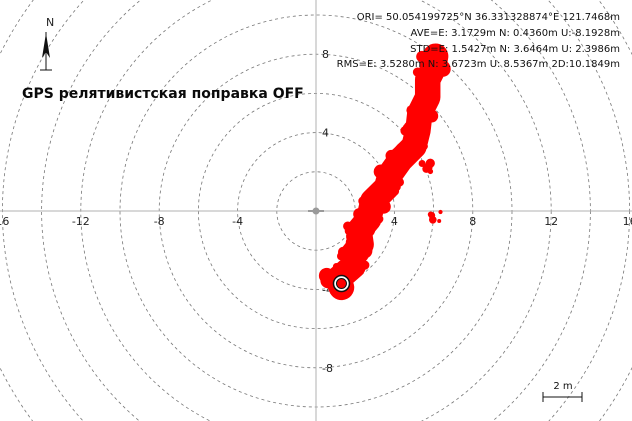 Image resolution: width=632 pixels, height=421 pixels. I want to click on x-tick-label: -4, so click(237, 221).